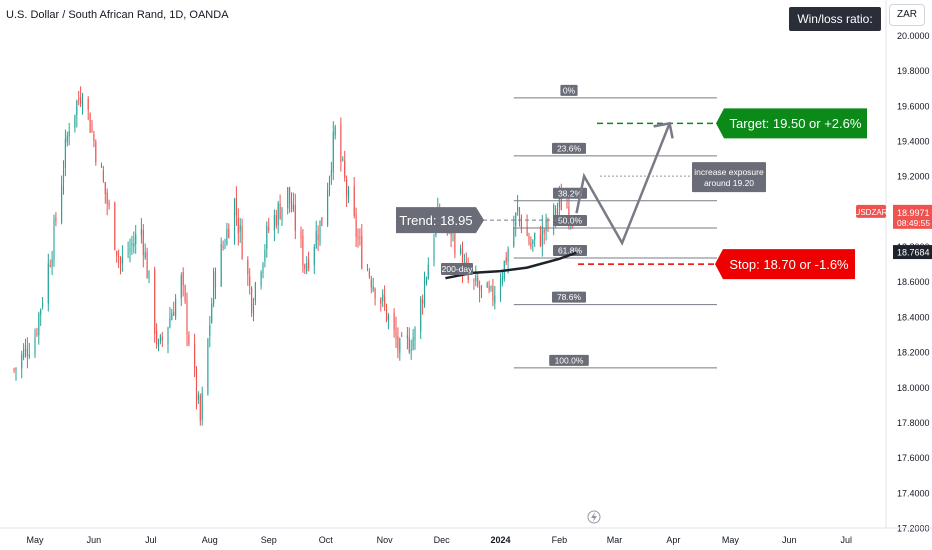 The height and width of the screenshot is (550, 932). Describe the element at coordinates (326, 540) in the screenshot. I see `time-tick: Oct` at that location.